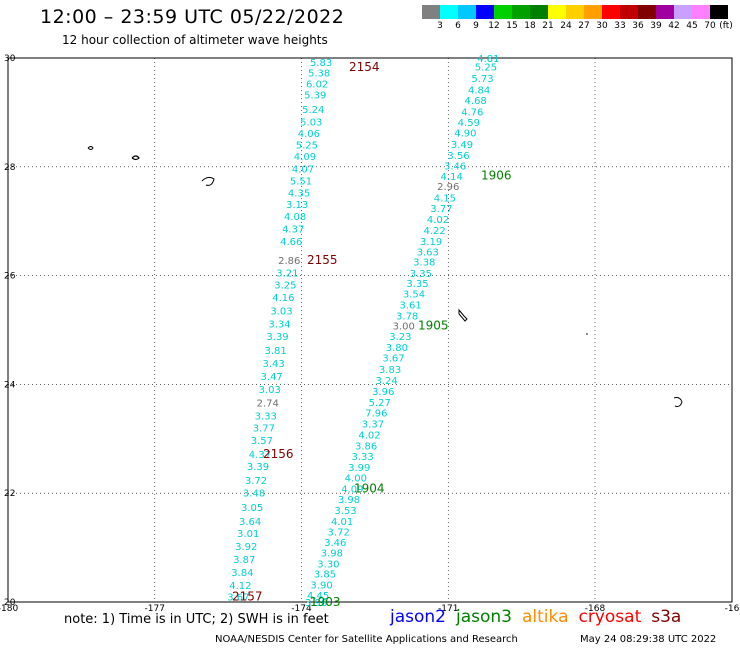  What do you see at coordinates (303, 169) in the screenshot?
I see `swh-value: 4.07` at bounding box center [303, 169].